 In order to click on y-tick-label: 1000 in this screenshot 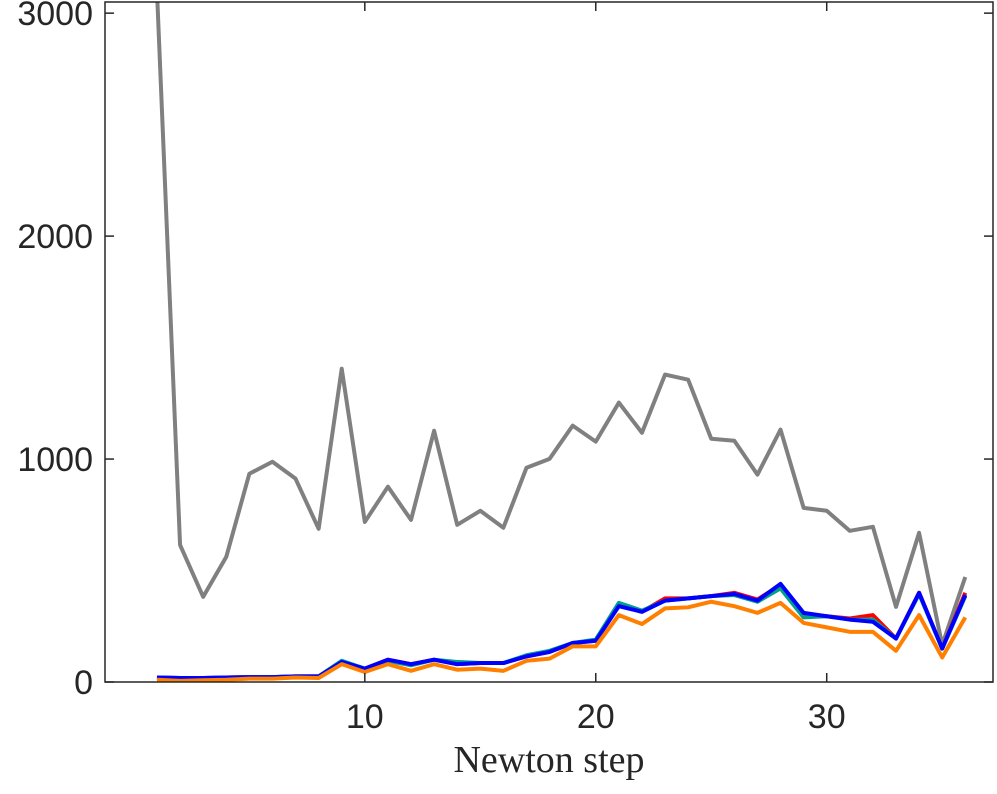, I will do `click(55, 460)`.